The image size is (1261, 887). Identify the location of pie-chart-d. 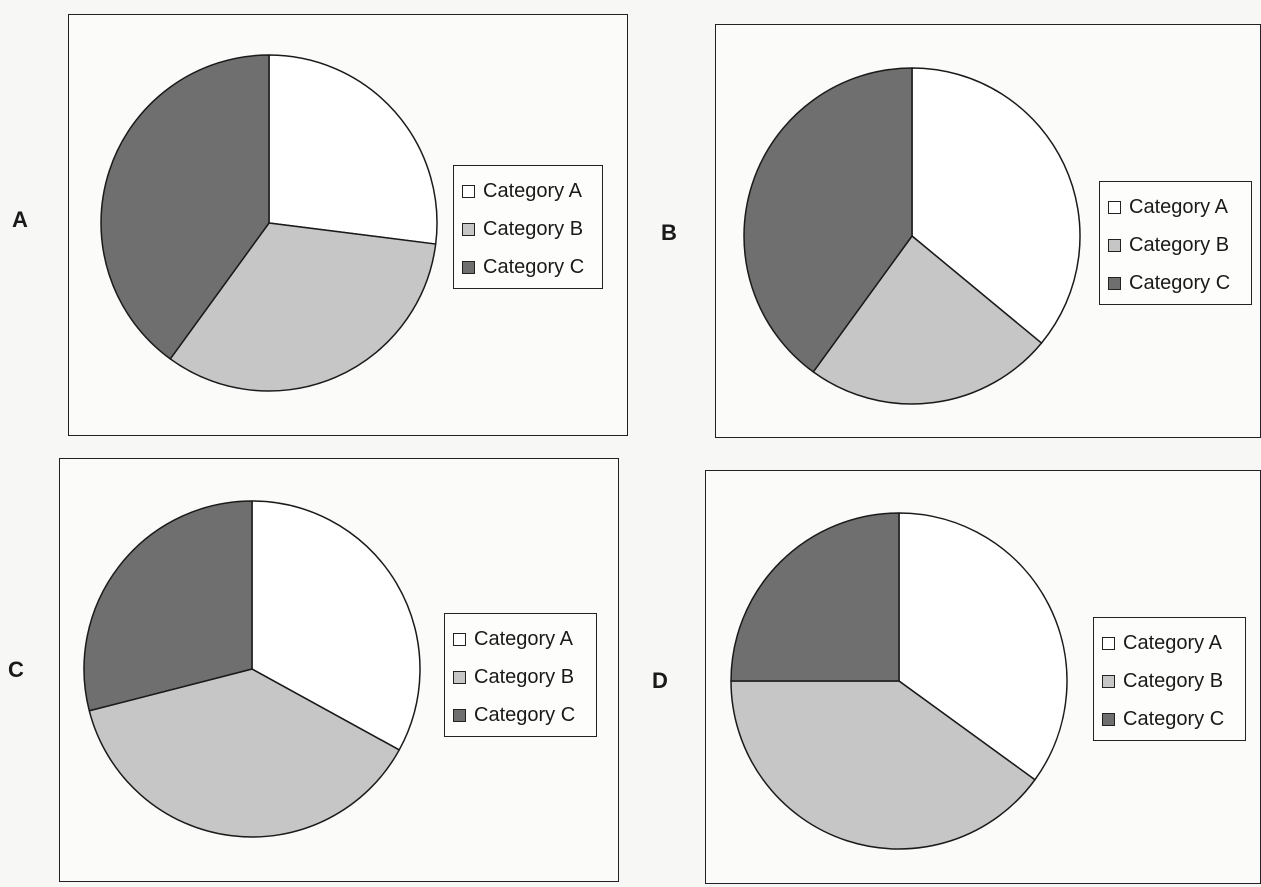
(899, 681).